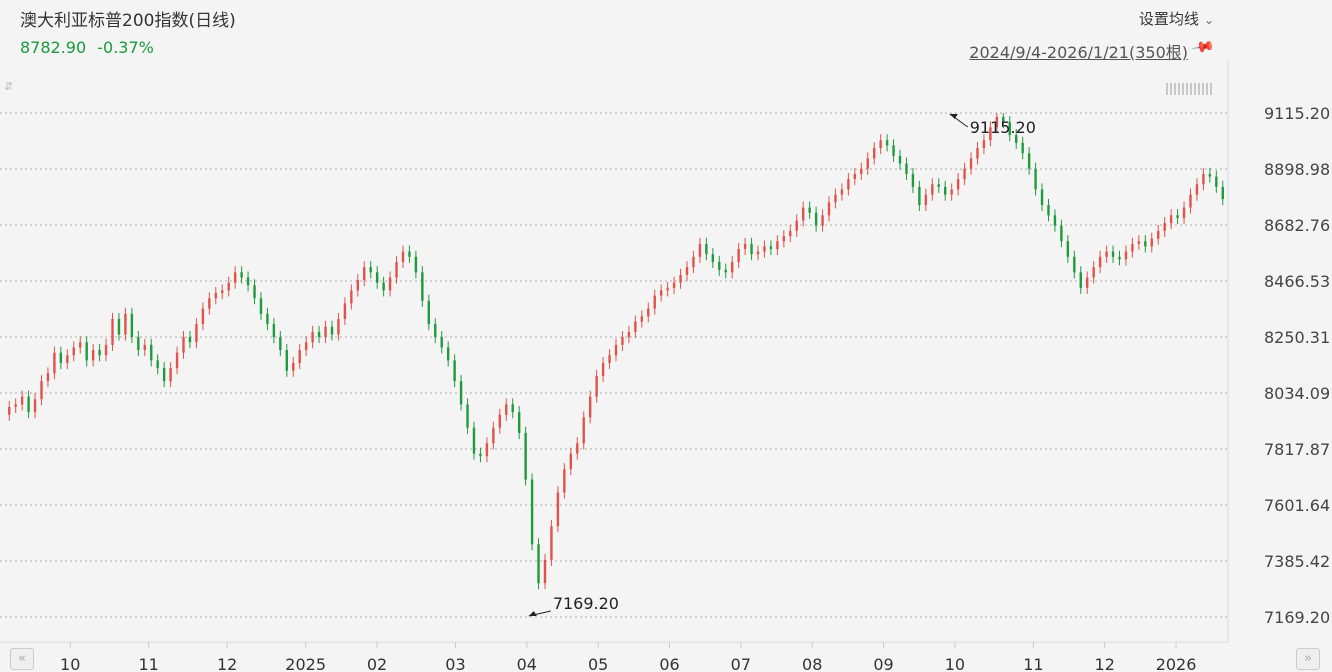 This screenshot has width=1332, height=672. What do you see at coordinates (1297, 337) in the screenshot?
I see `y-tick-label: 8250.31` at bounding box center [1297, 337].